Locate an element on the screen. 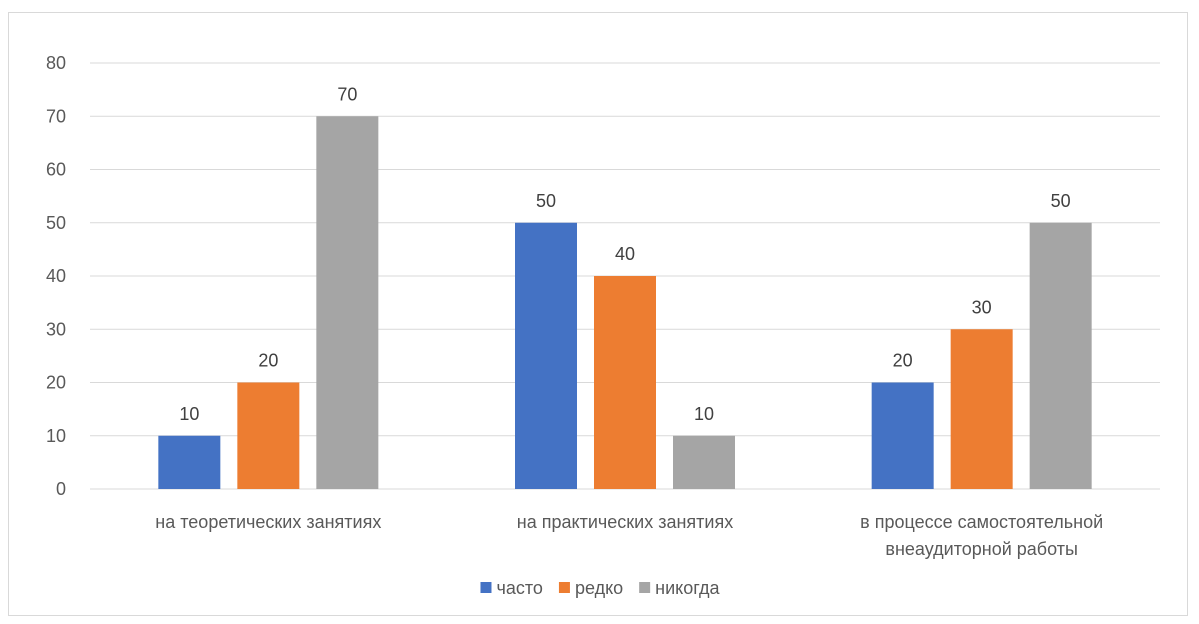 The image size is (1199, 624). x-tick-label: в процессе самостоятельной is located at coordinates (981, 522).